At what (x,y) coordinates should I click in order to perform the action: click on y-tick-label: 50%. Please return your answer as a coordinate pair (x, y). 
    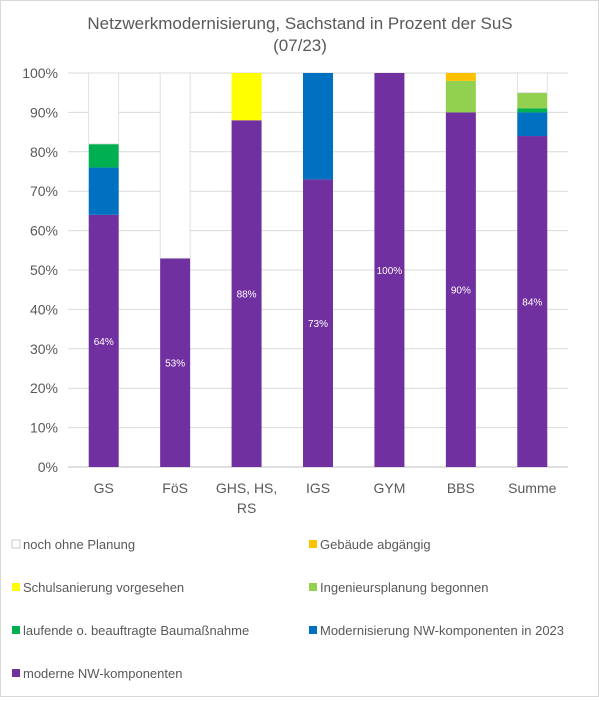
    Looking at the image, I should click on (44, 270).